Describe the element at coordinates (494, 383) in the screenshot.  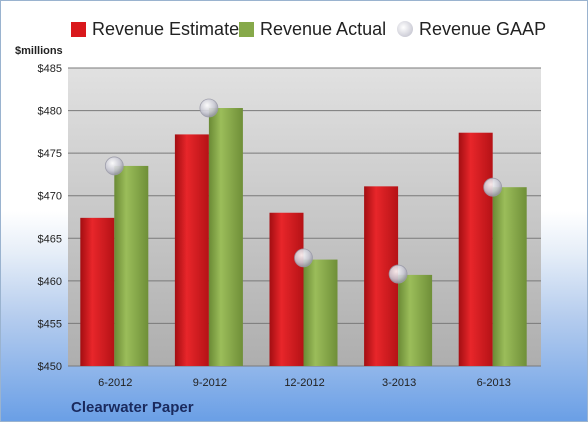
I see `x-tick-label: 6-2013` at that location.